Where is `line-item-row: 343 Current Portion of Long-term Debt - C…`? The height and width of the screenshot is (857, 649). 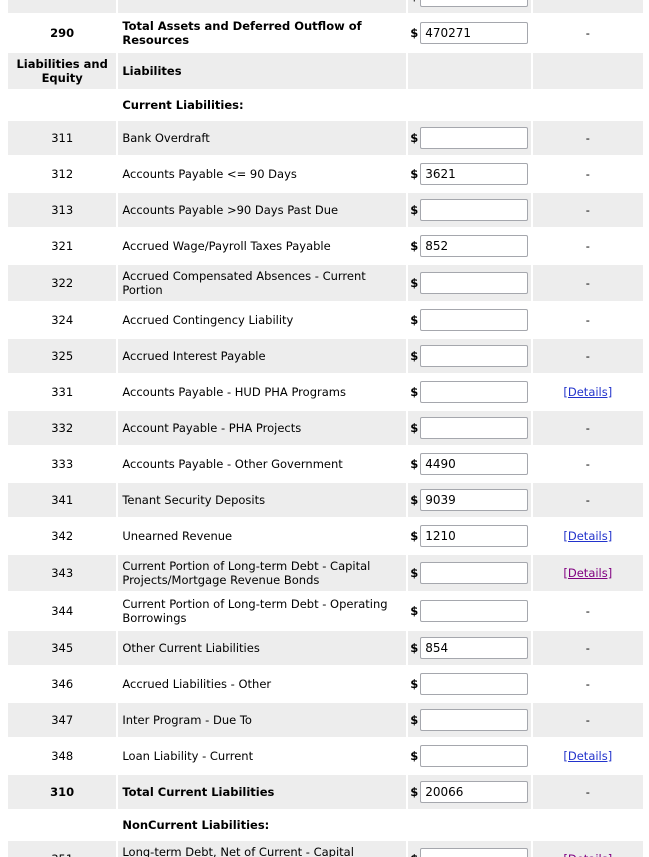 line-item-row: 343 Current Portion of Long-term Debt - C… is located at coordinates (325, 573).